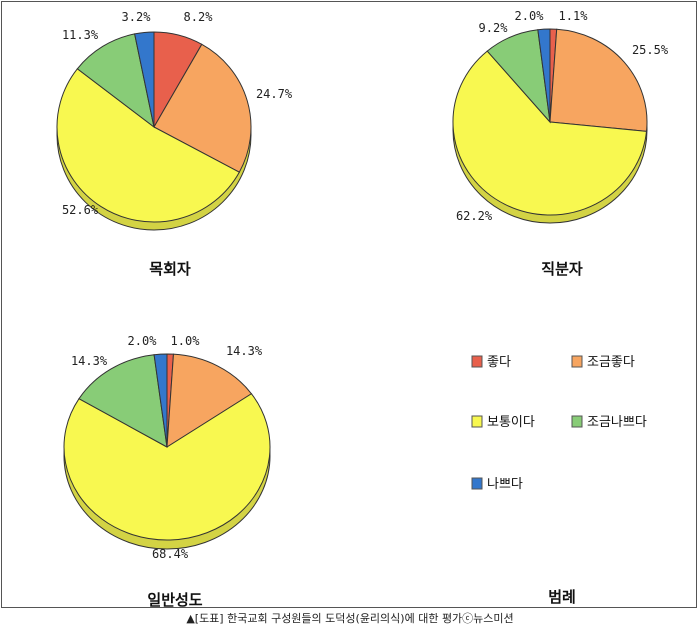  I want to click on legend-item: 좋다, so click(491, 362).